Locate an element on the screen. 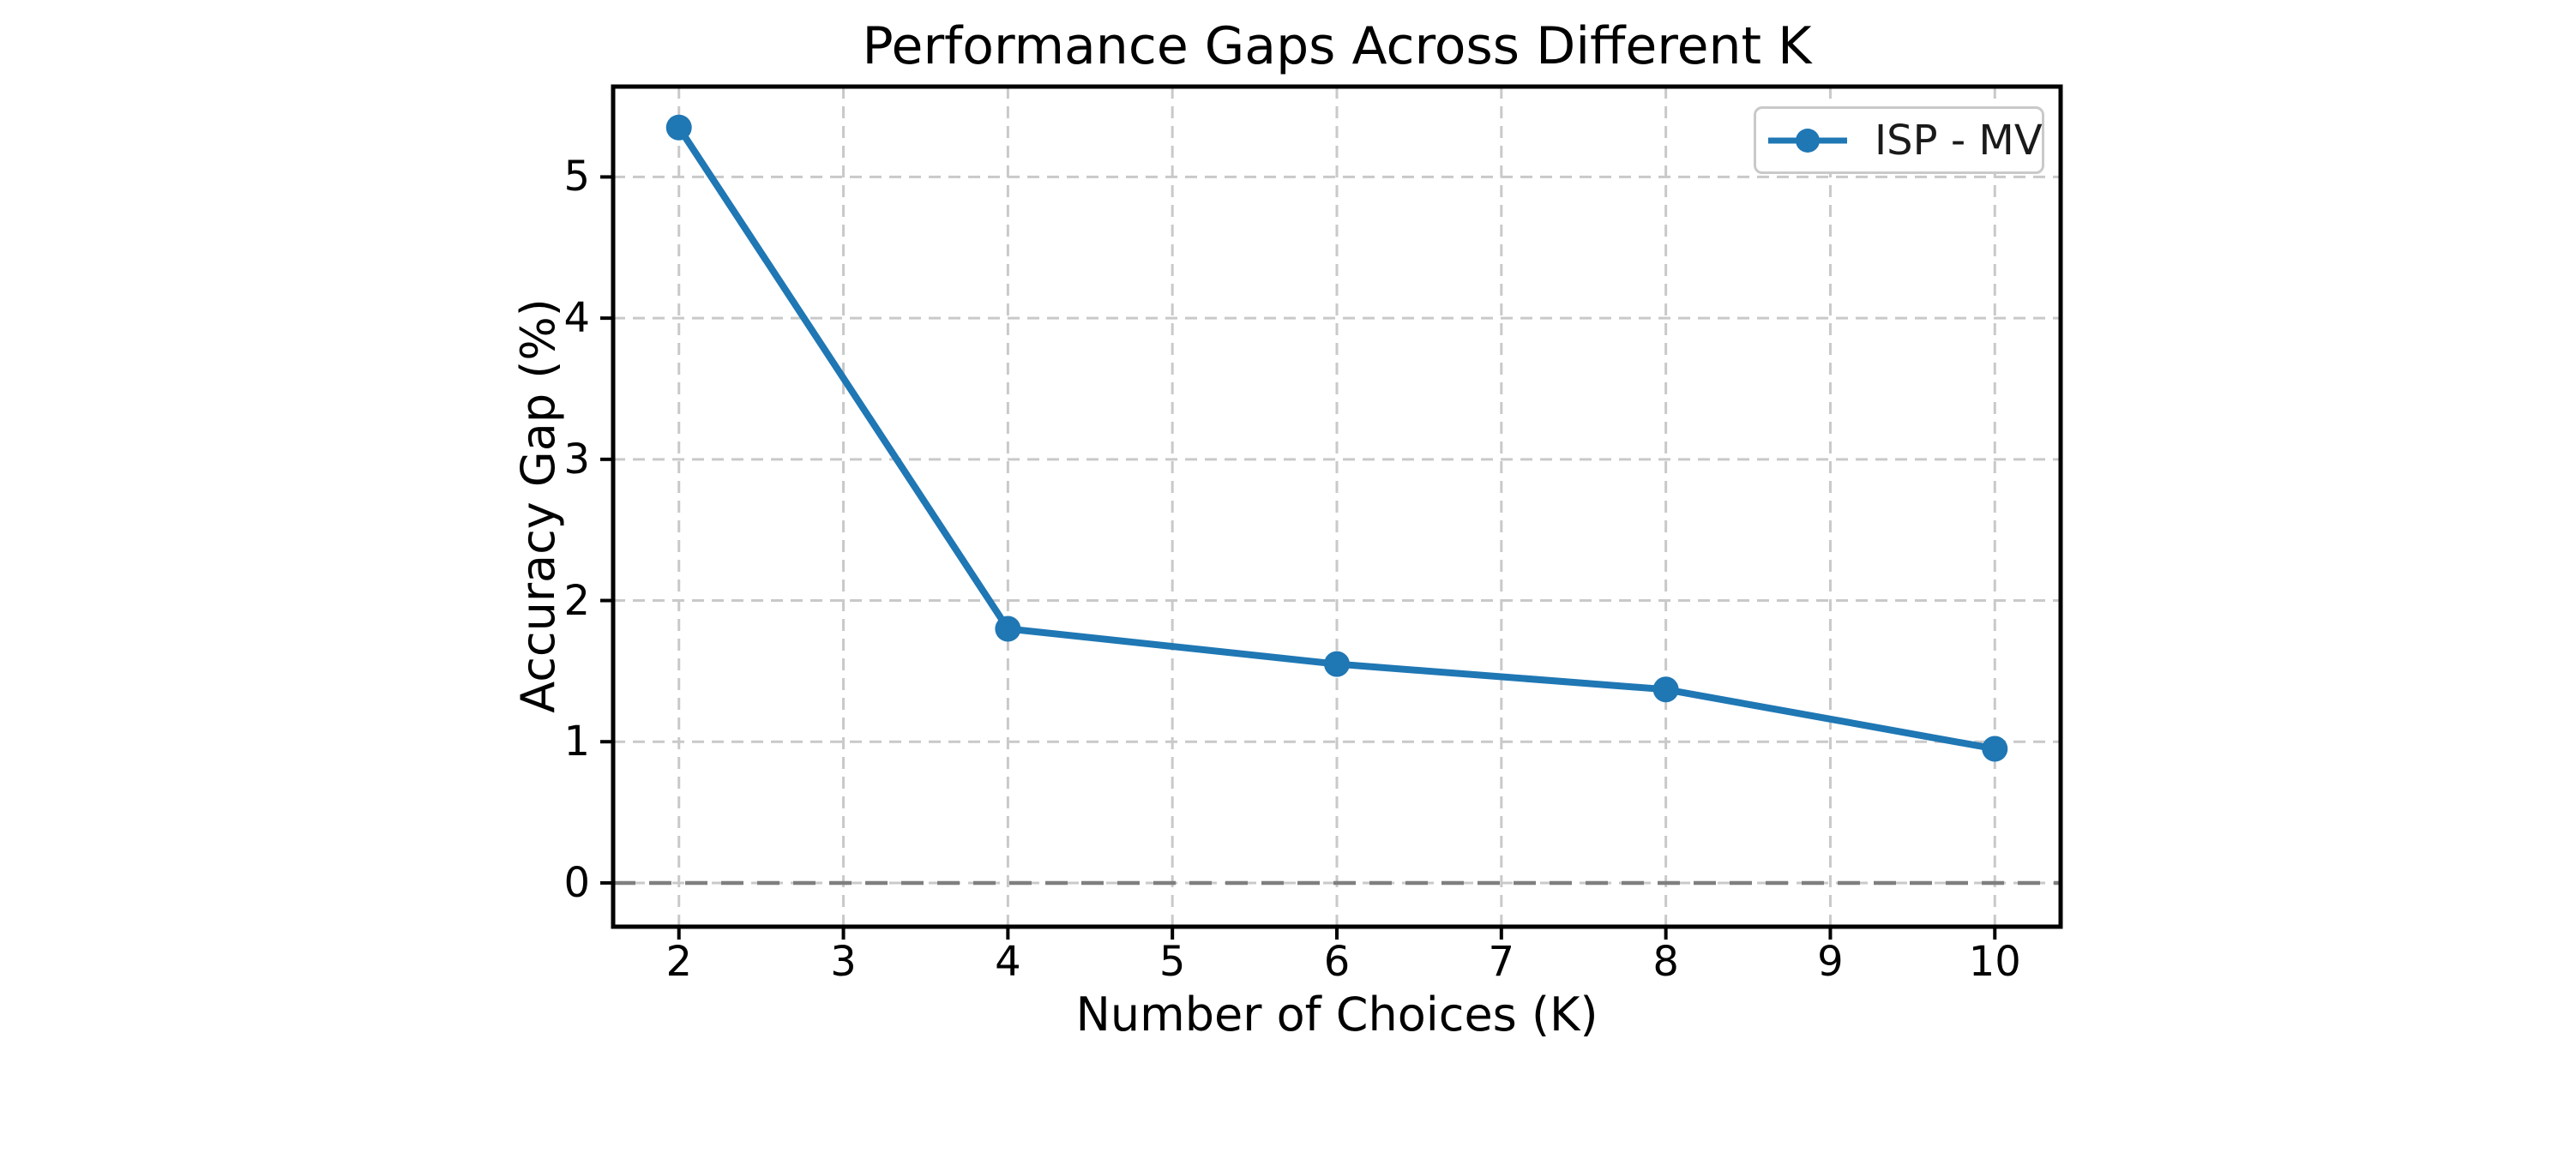 This screenshot has width=2576, height=1159. x-axis-label: Number of Choices (K) is located at coordinates (1336, 1015).